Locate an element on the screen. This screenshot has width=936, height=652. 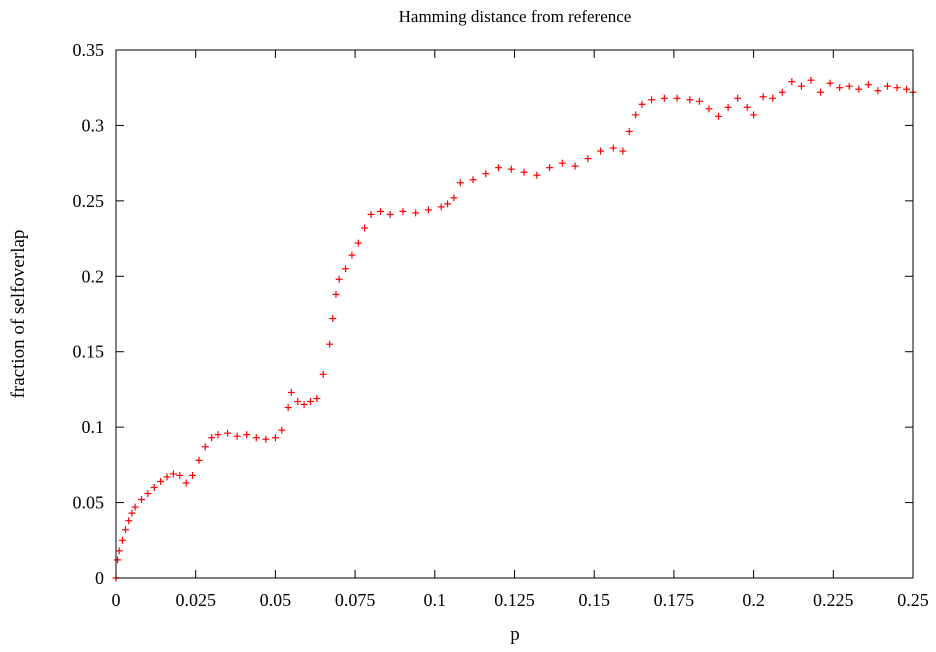
x-tick-label: 0.025 is located at coordinates (195, 600).